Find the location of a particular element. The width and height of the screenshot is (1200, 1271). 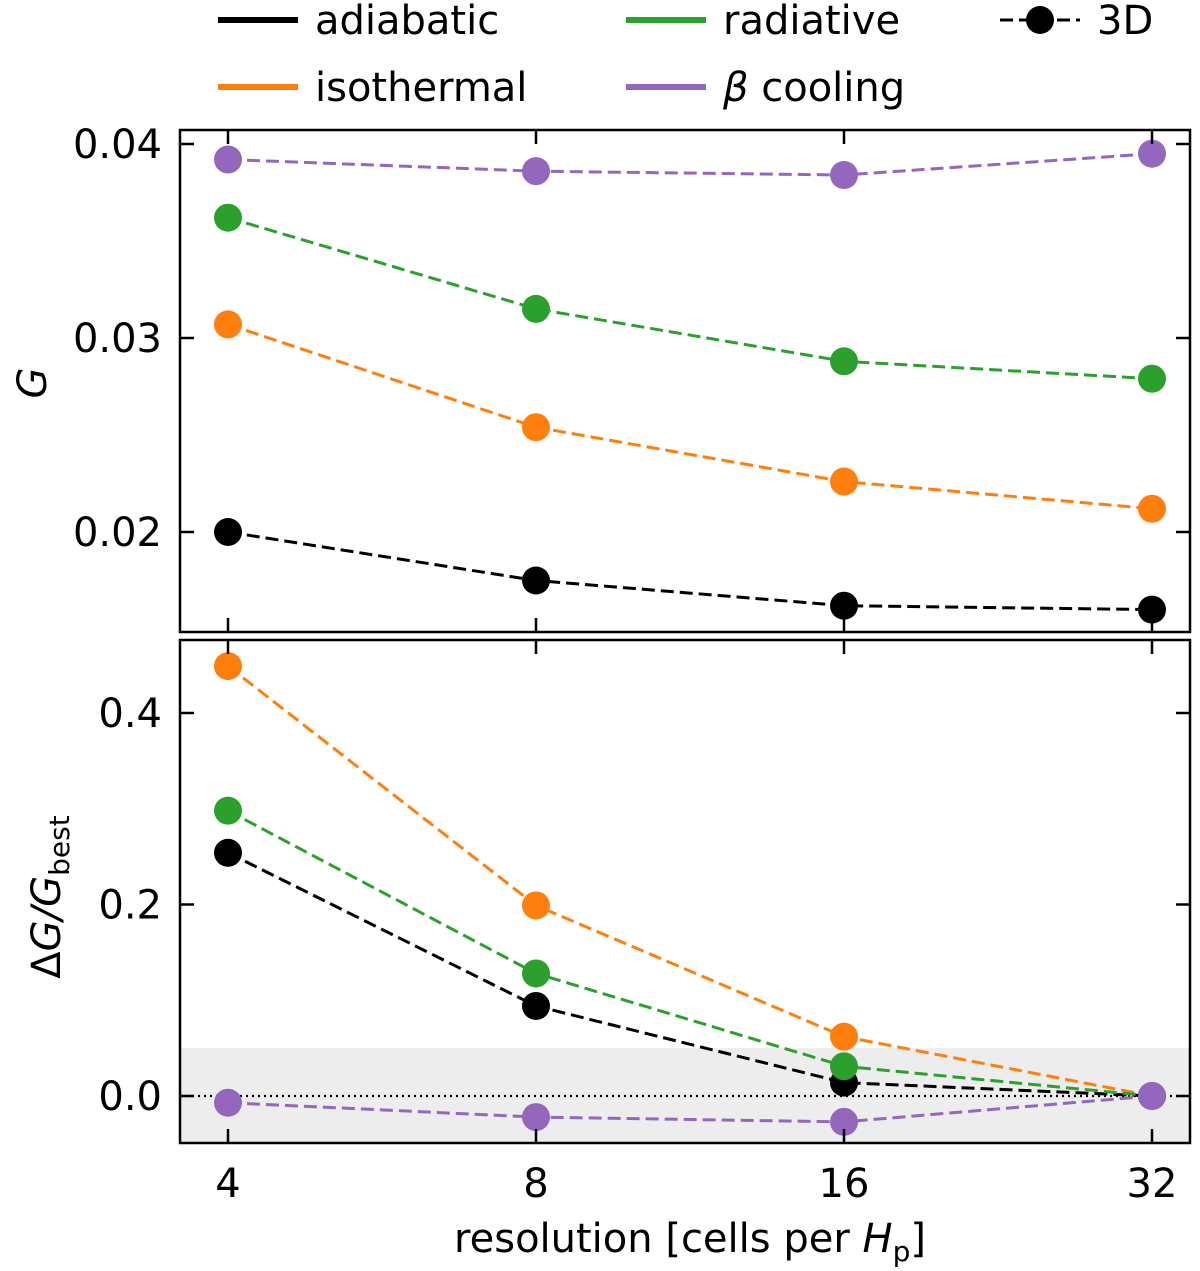

legend-item-cooling: β cooling is located at coordinates (765, 88).